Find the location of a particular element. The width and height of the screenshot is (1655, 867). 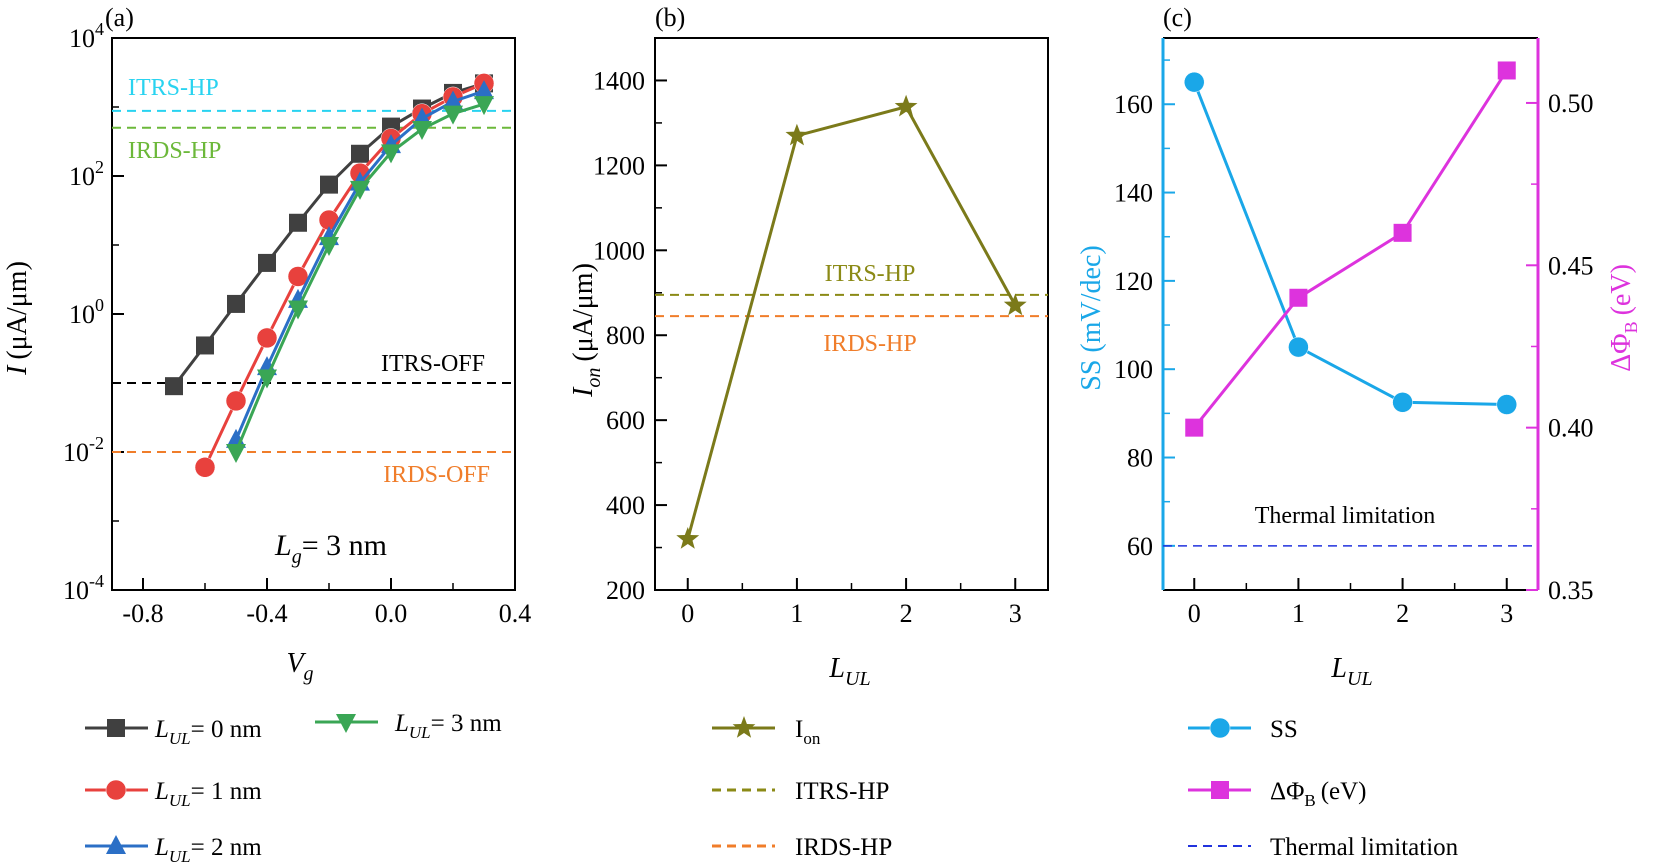

panel-b-series is located at coordinates (851, 321).